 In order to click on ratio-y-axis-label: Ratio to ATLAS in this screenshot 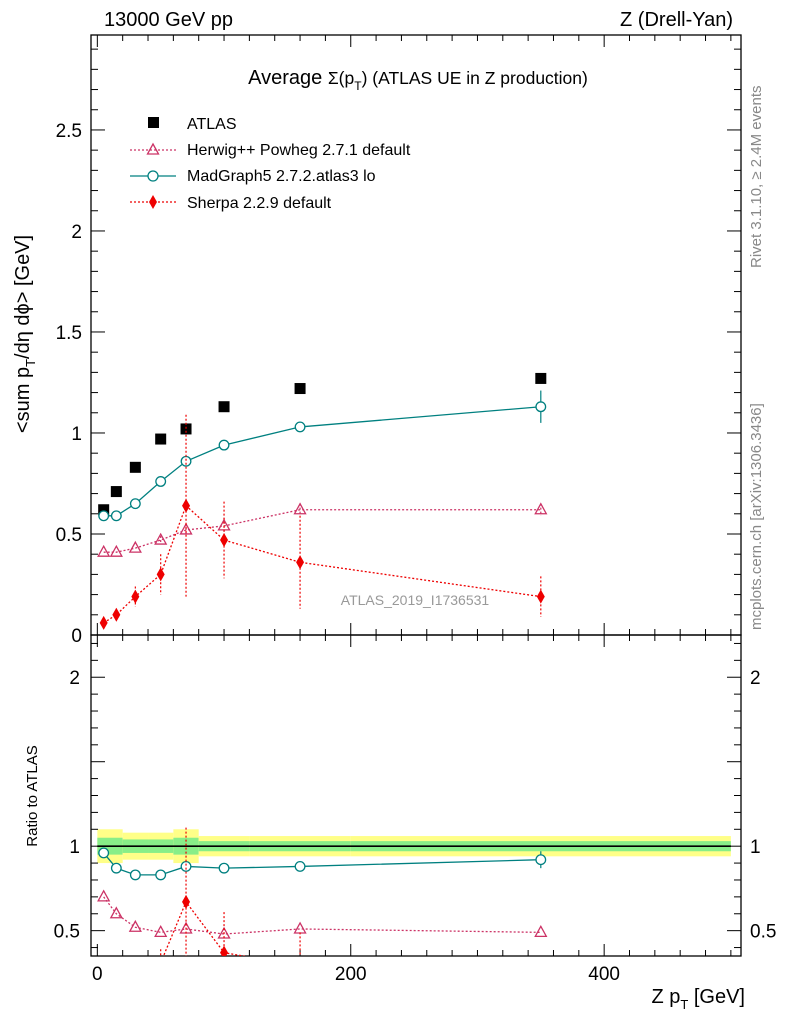, I will do `click(32, 795)`.